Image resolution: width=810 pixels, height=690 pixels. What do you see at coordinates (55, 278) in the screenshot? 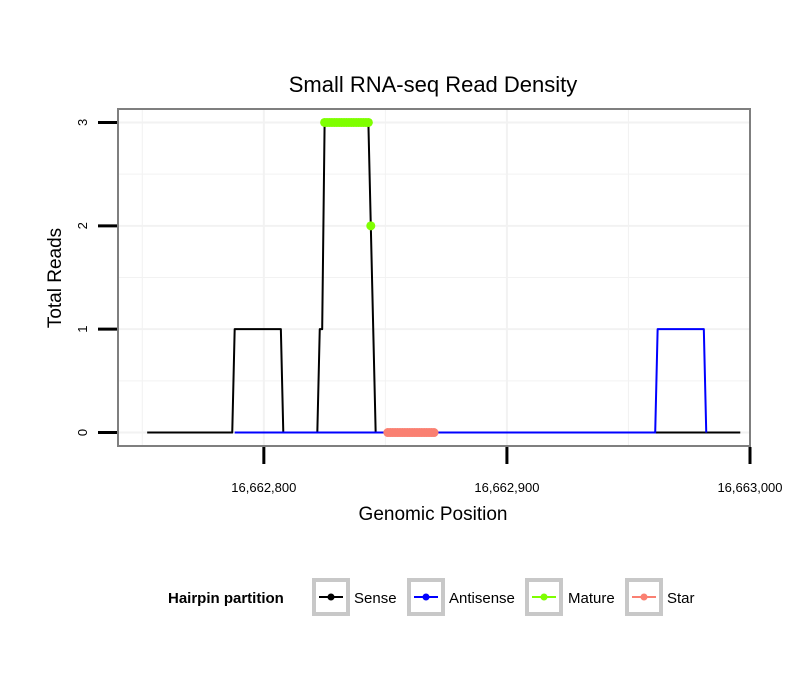
I see `y-axis-title: Total Reads` at bounding box center [55, 278].